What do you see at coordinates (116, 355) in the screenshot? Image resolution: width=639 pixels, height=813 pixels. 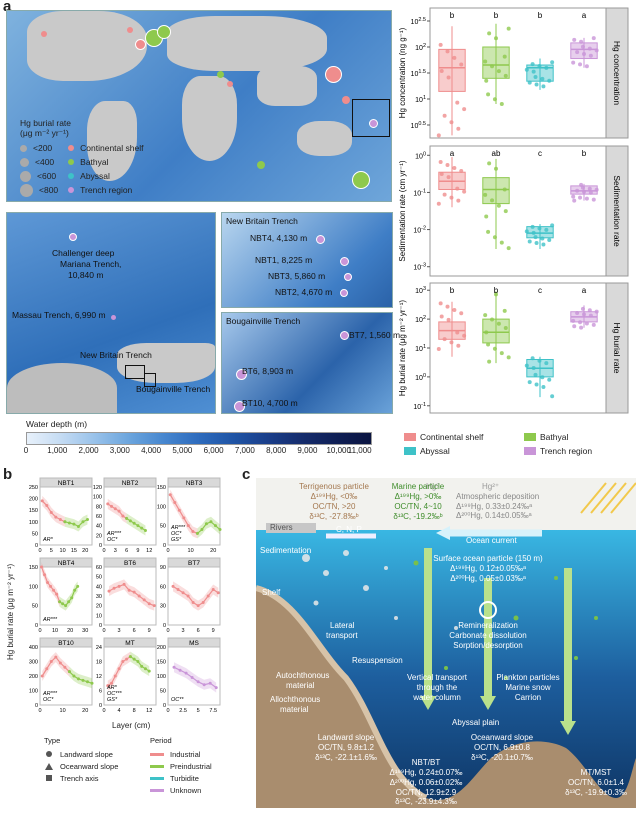 I see `new-britain-label: New Britain Trench` at bounding box center [116, 355].